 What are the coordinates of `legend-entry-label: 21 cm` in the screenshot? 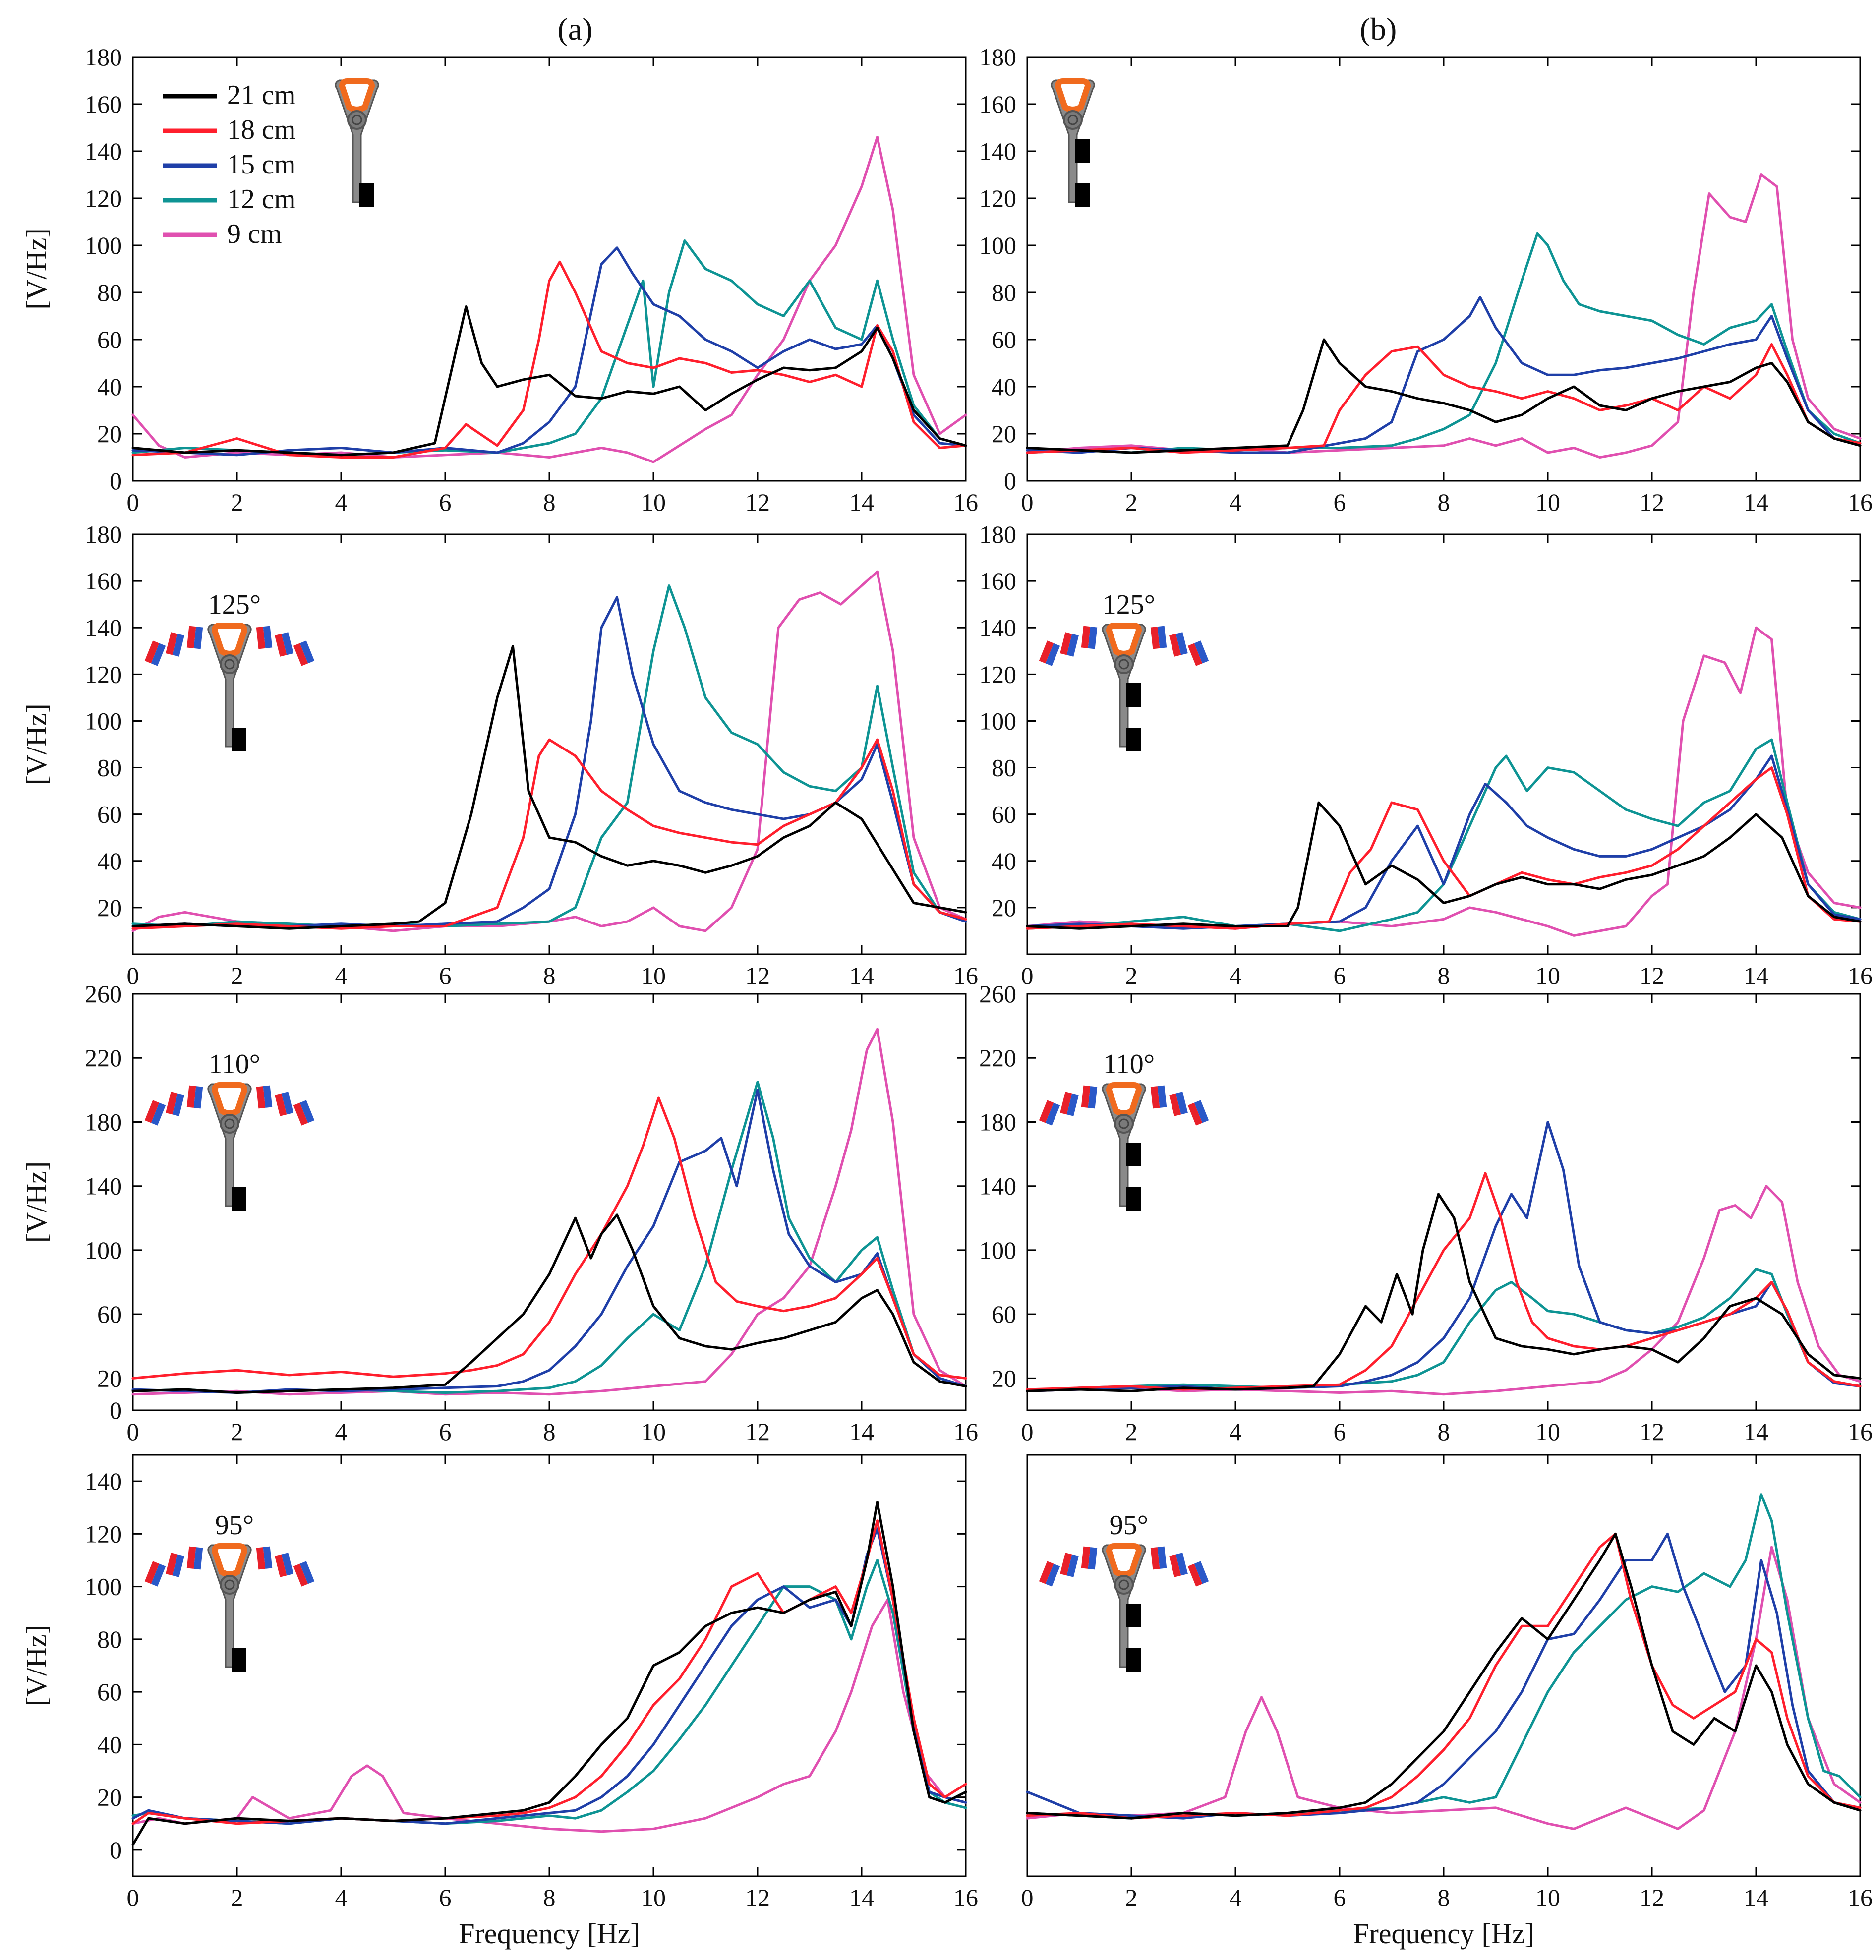 It's located at (261, 95).